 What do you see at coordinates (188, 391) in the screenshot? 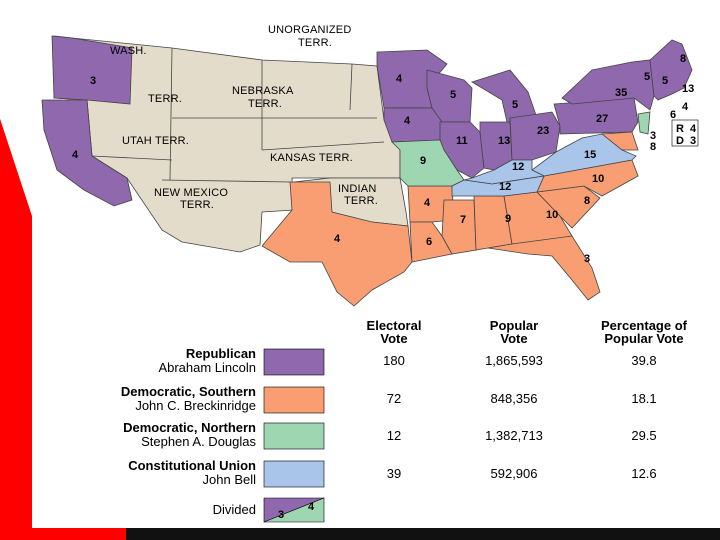
I see `party-dem-southern: Democratic, Southern` at bounding box center [188, 391].